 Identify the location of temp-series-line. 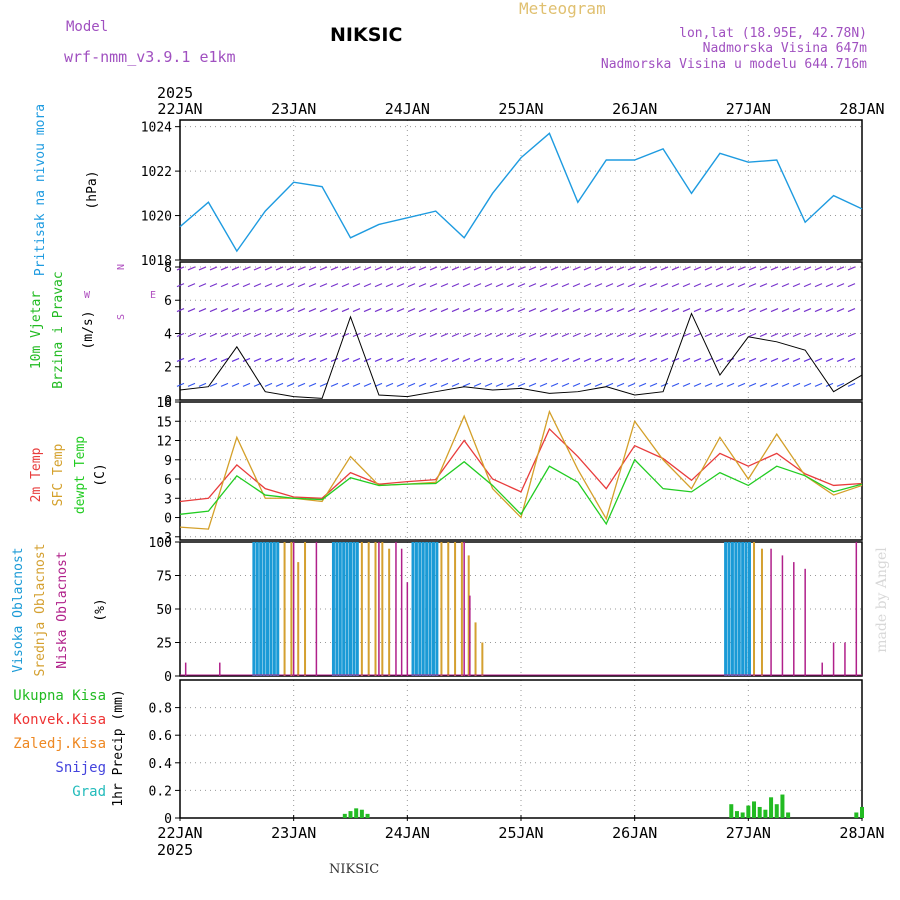
(521, 492).